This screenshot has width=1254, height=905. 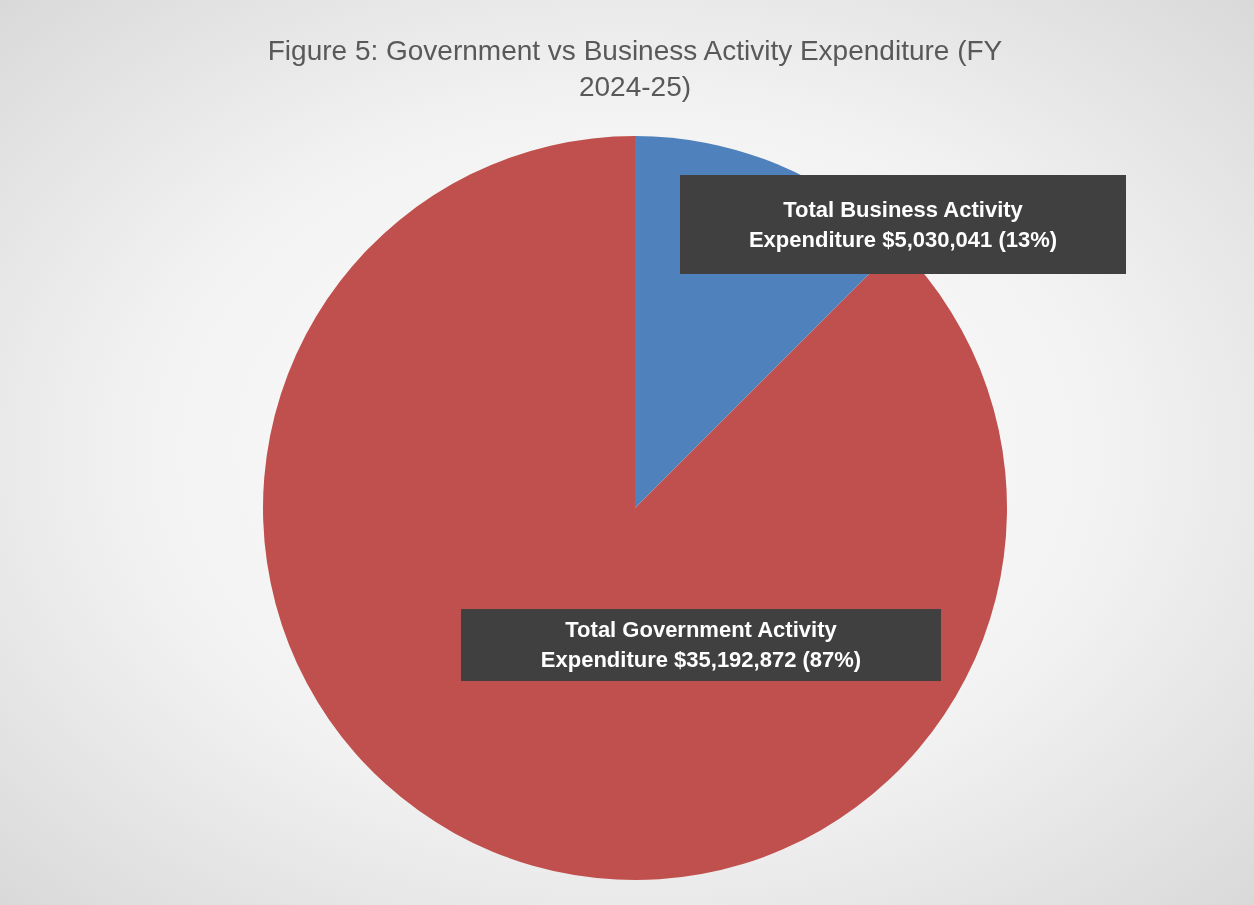 I want to click on slice-label: Total Business Activity Expenditure $5,030,041 (13%), so click(x=903, y=224).